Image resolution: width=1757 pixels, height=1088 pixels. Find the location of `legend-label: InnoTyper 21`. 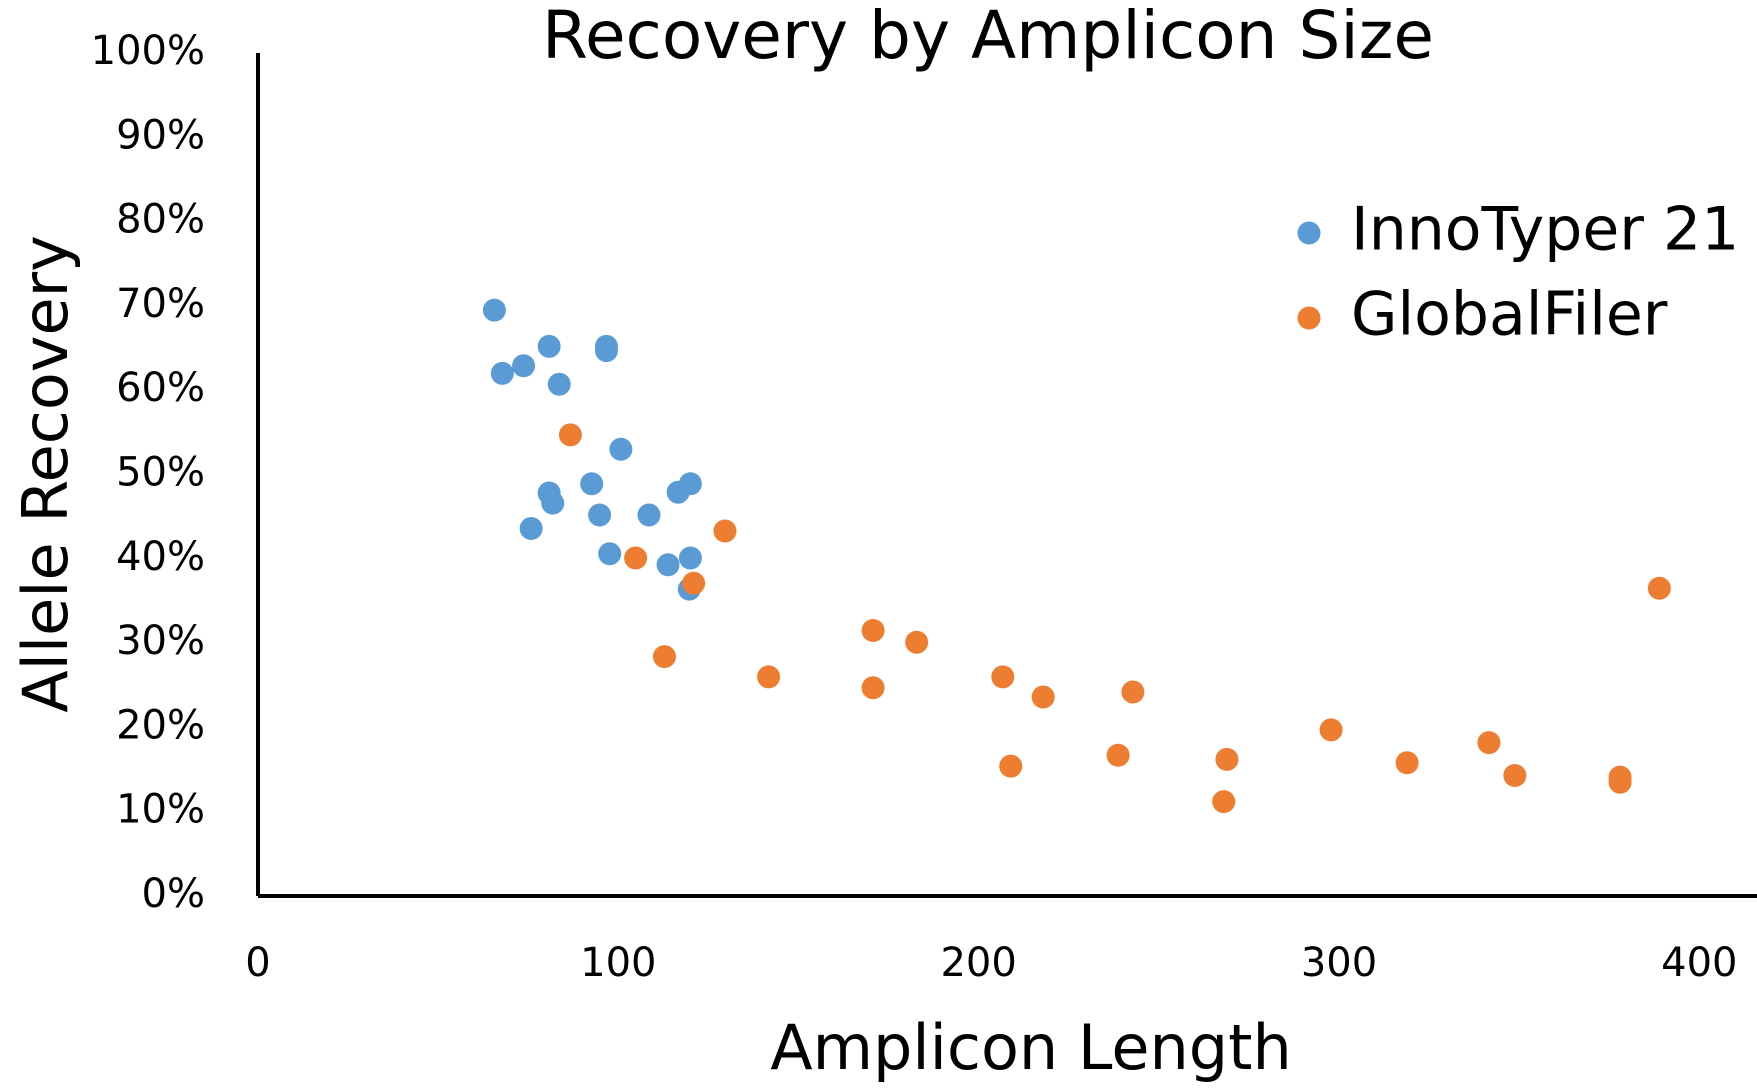

legend-label: InnoTyper 21 is located at coordinates (1545, 230).